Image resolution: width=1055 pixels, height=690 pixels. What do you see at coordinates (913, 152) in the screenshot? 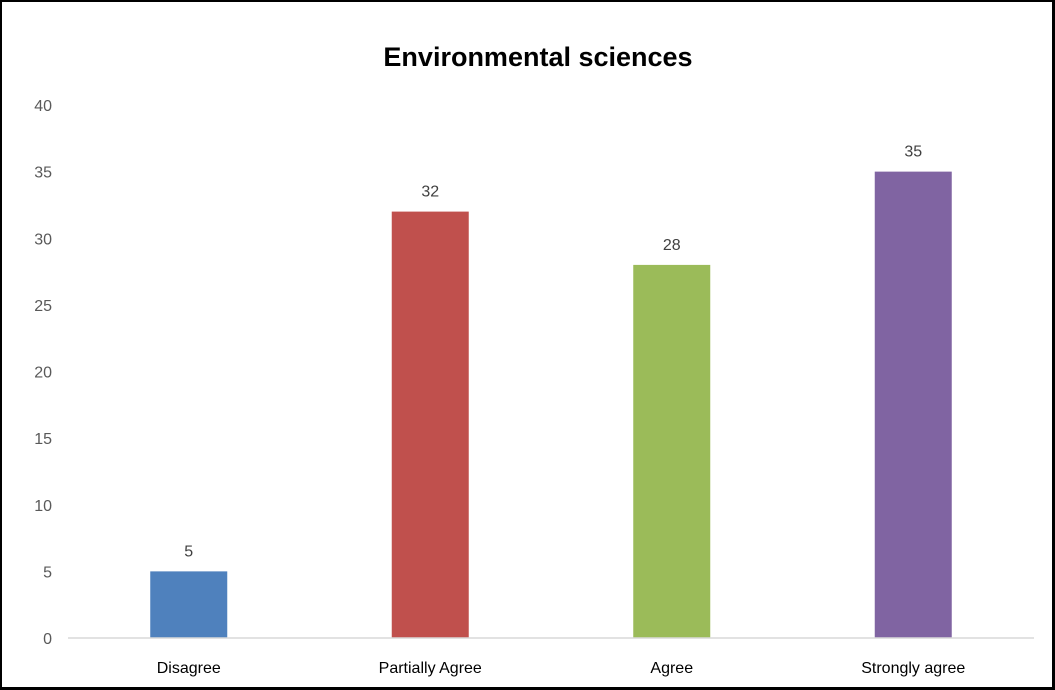
I see `data-label: 35` at bounding box center [913, 152].